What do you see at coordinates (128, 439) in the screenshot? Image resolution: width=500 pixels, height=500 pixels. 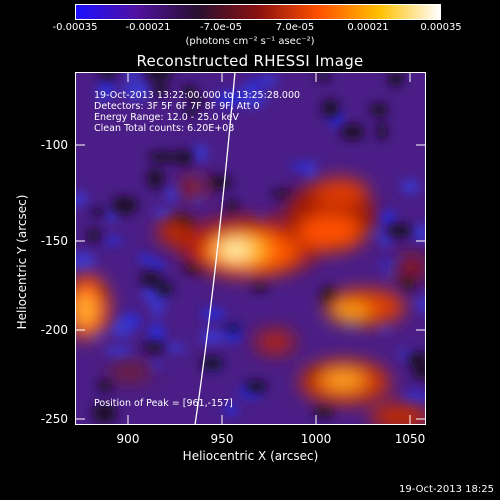 I see `x-tick-label: 900` at bounding box center [128, 439].